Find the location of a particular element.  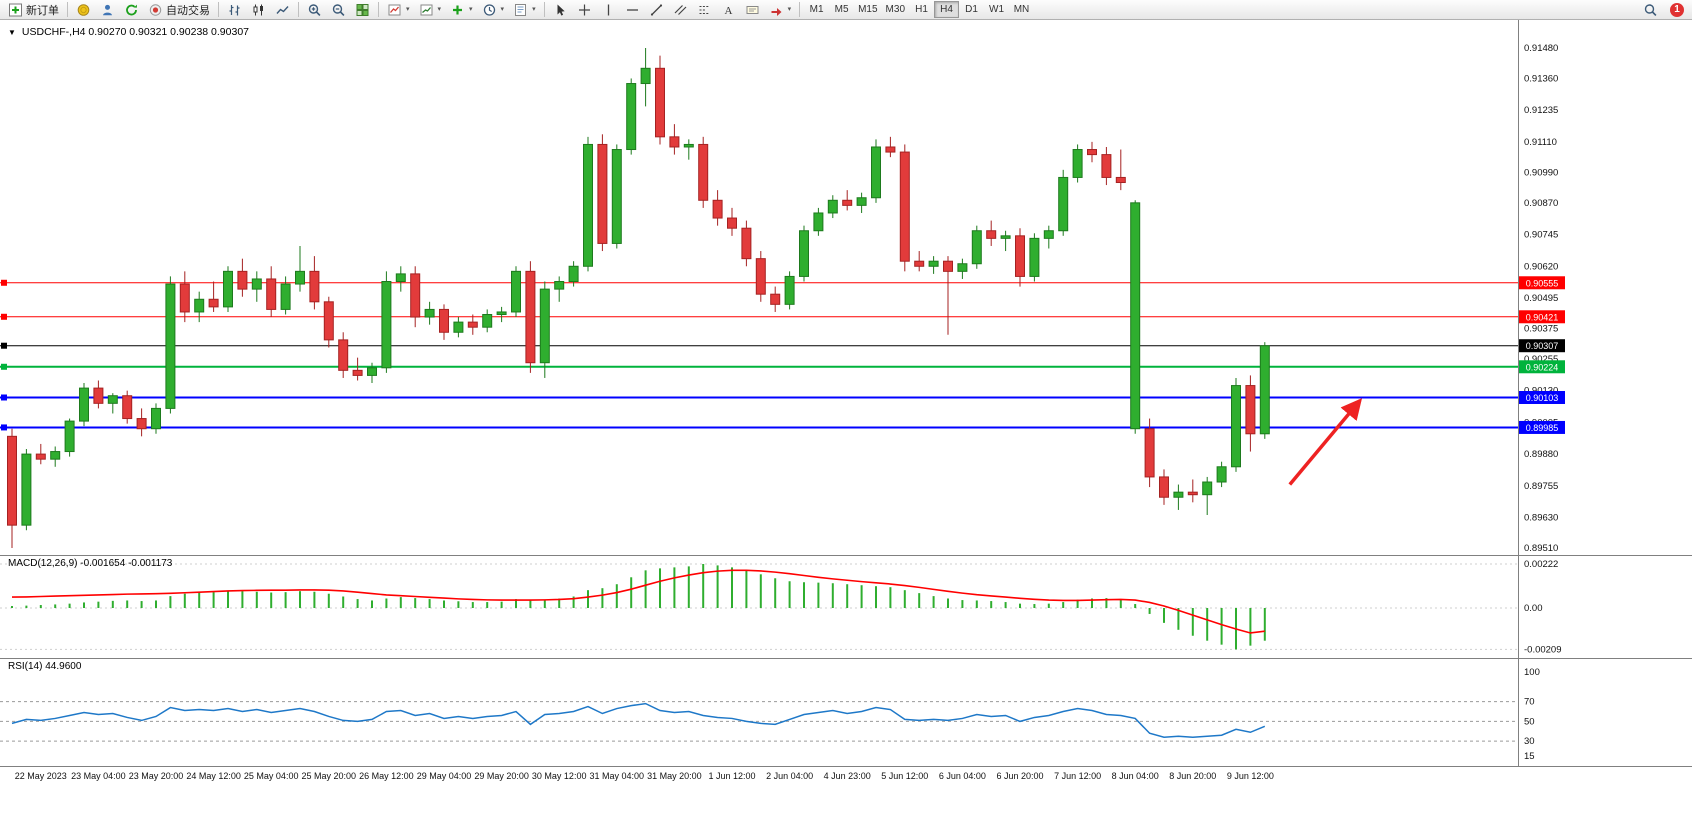

candlestick-button is located at coordinates (258, 10).